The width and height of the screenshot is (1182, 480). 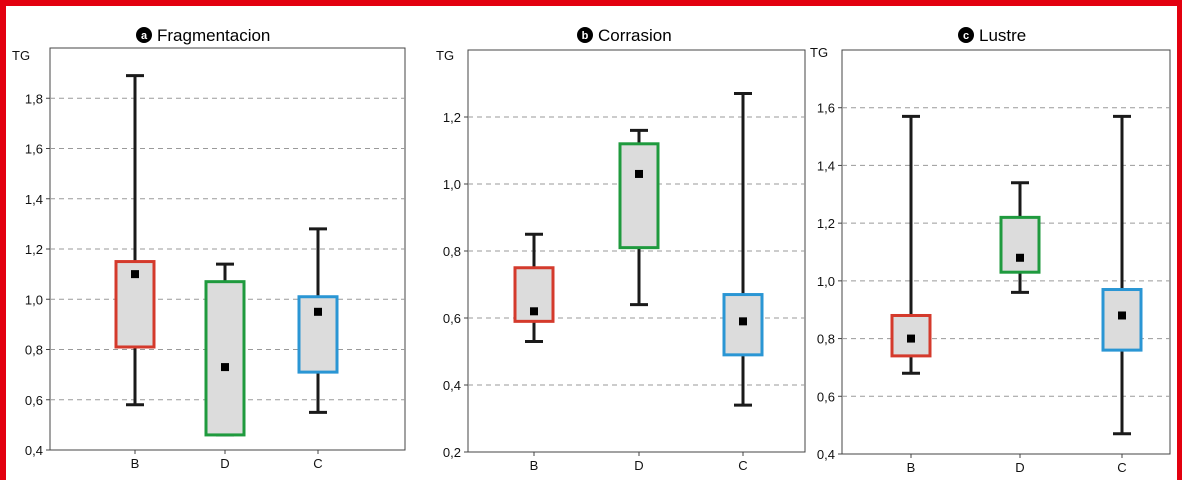 I want to click on chart-title: Fragmentacion, so click(x=213, y=35).